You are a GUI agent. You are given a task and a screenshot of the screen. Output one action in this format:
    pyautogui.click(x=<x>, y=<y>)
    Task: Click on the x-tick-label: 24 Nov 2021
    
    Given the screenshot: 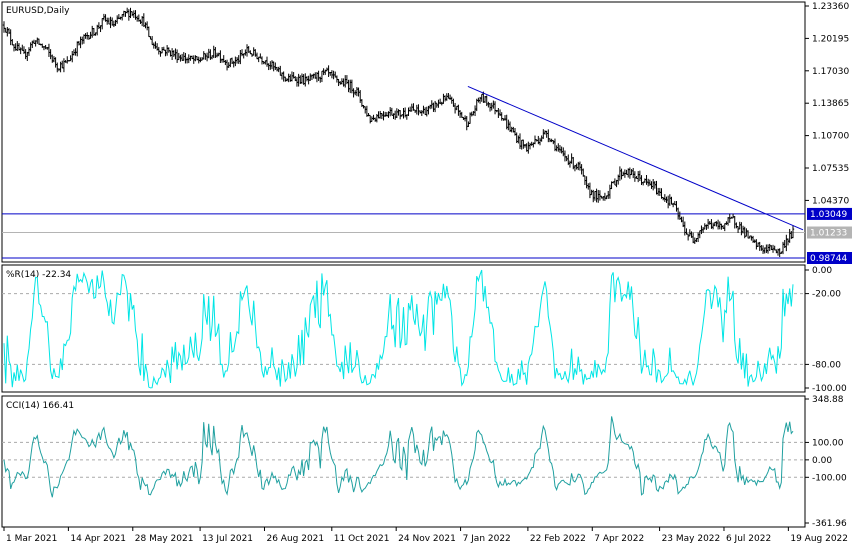 What is the action you would take?
    pyautogui.click(x=427, y=539)
    